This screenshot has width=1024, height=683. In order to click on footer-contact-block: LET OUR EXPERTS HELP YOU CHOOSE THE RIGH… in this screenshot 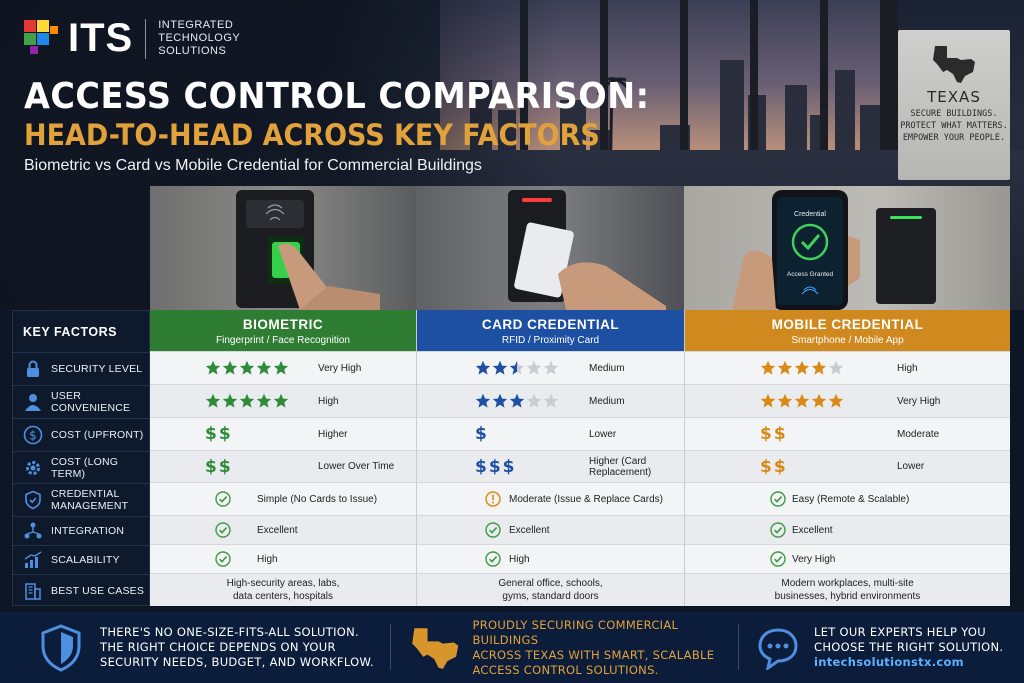, I will do `click(886, 647)`.